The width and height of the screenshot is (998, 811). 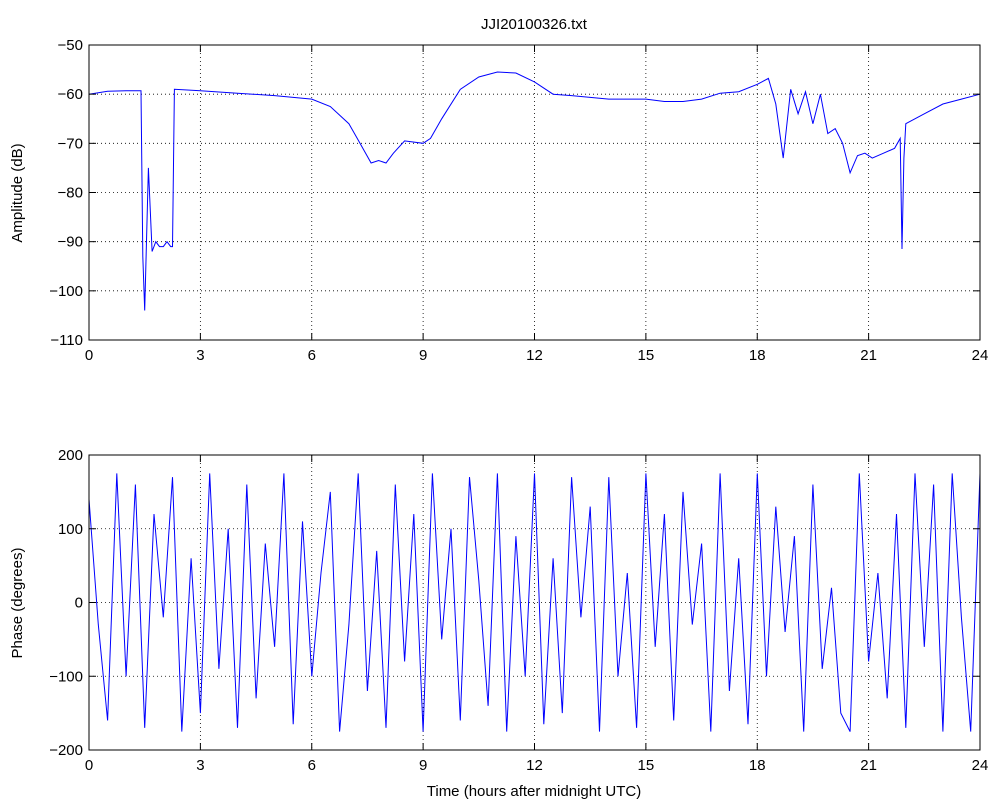 I want to click on y-tick-label: −50, so click(x=70, y=45).